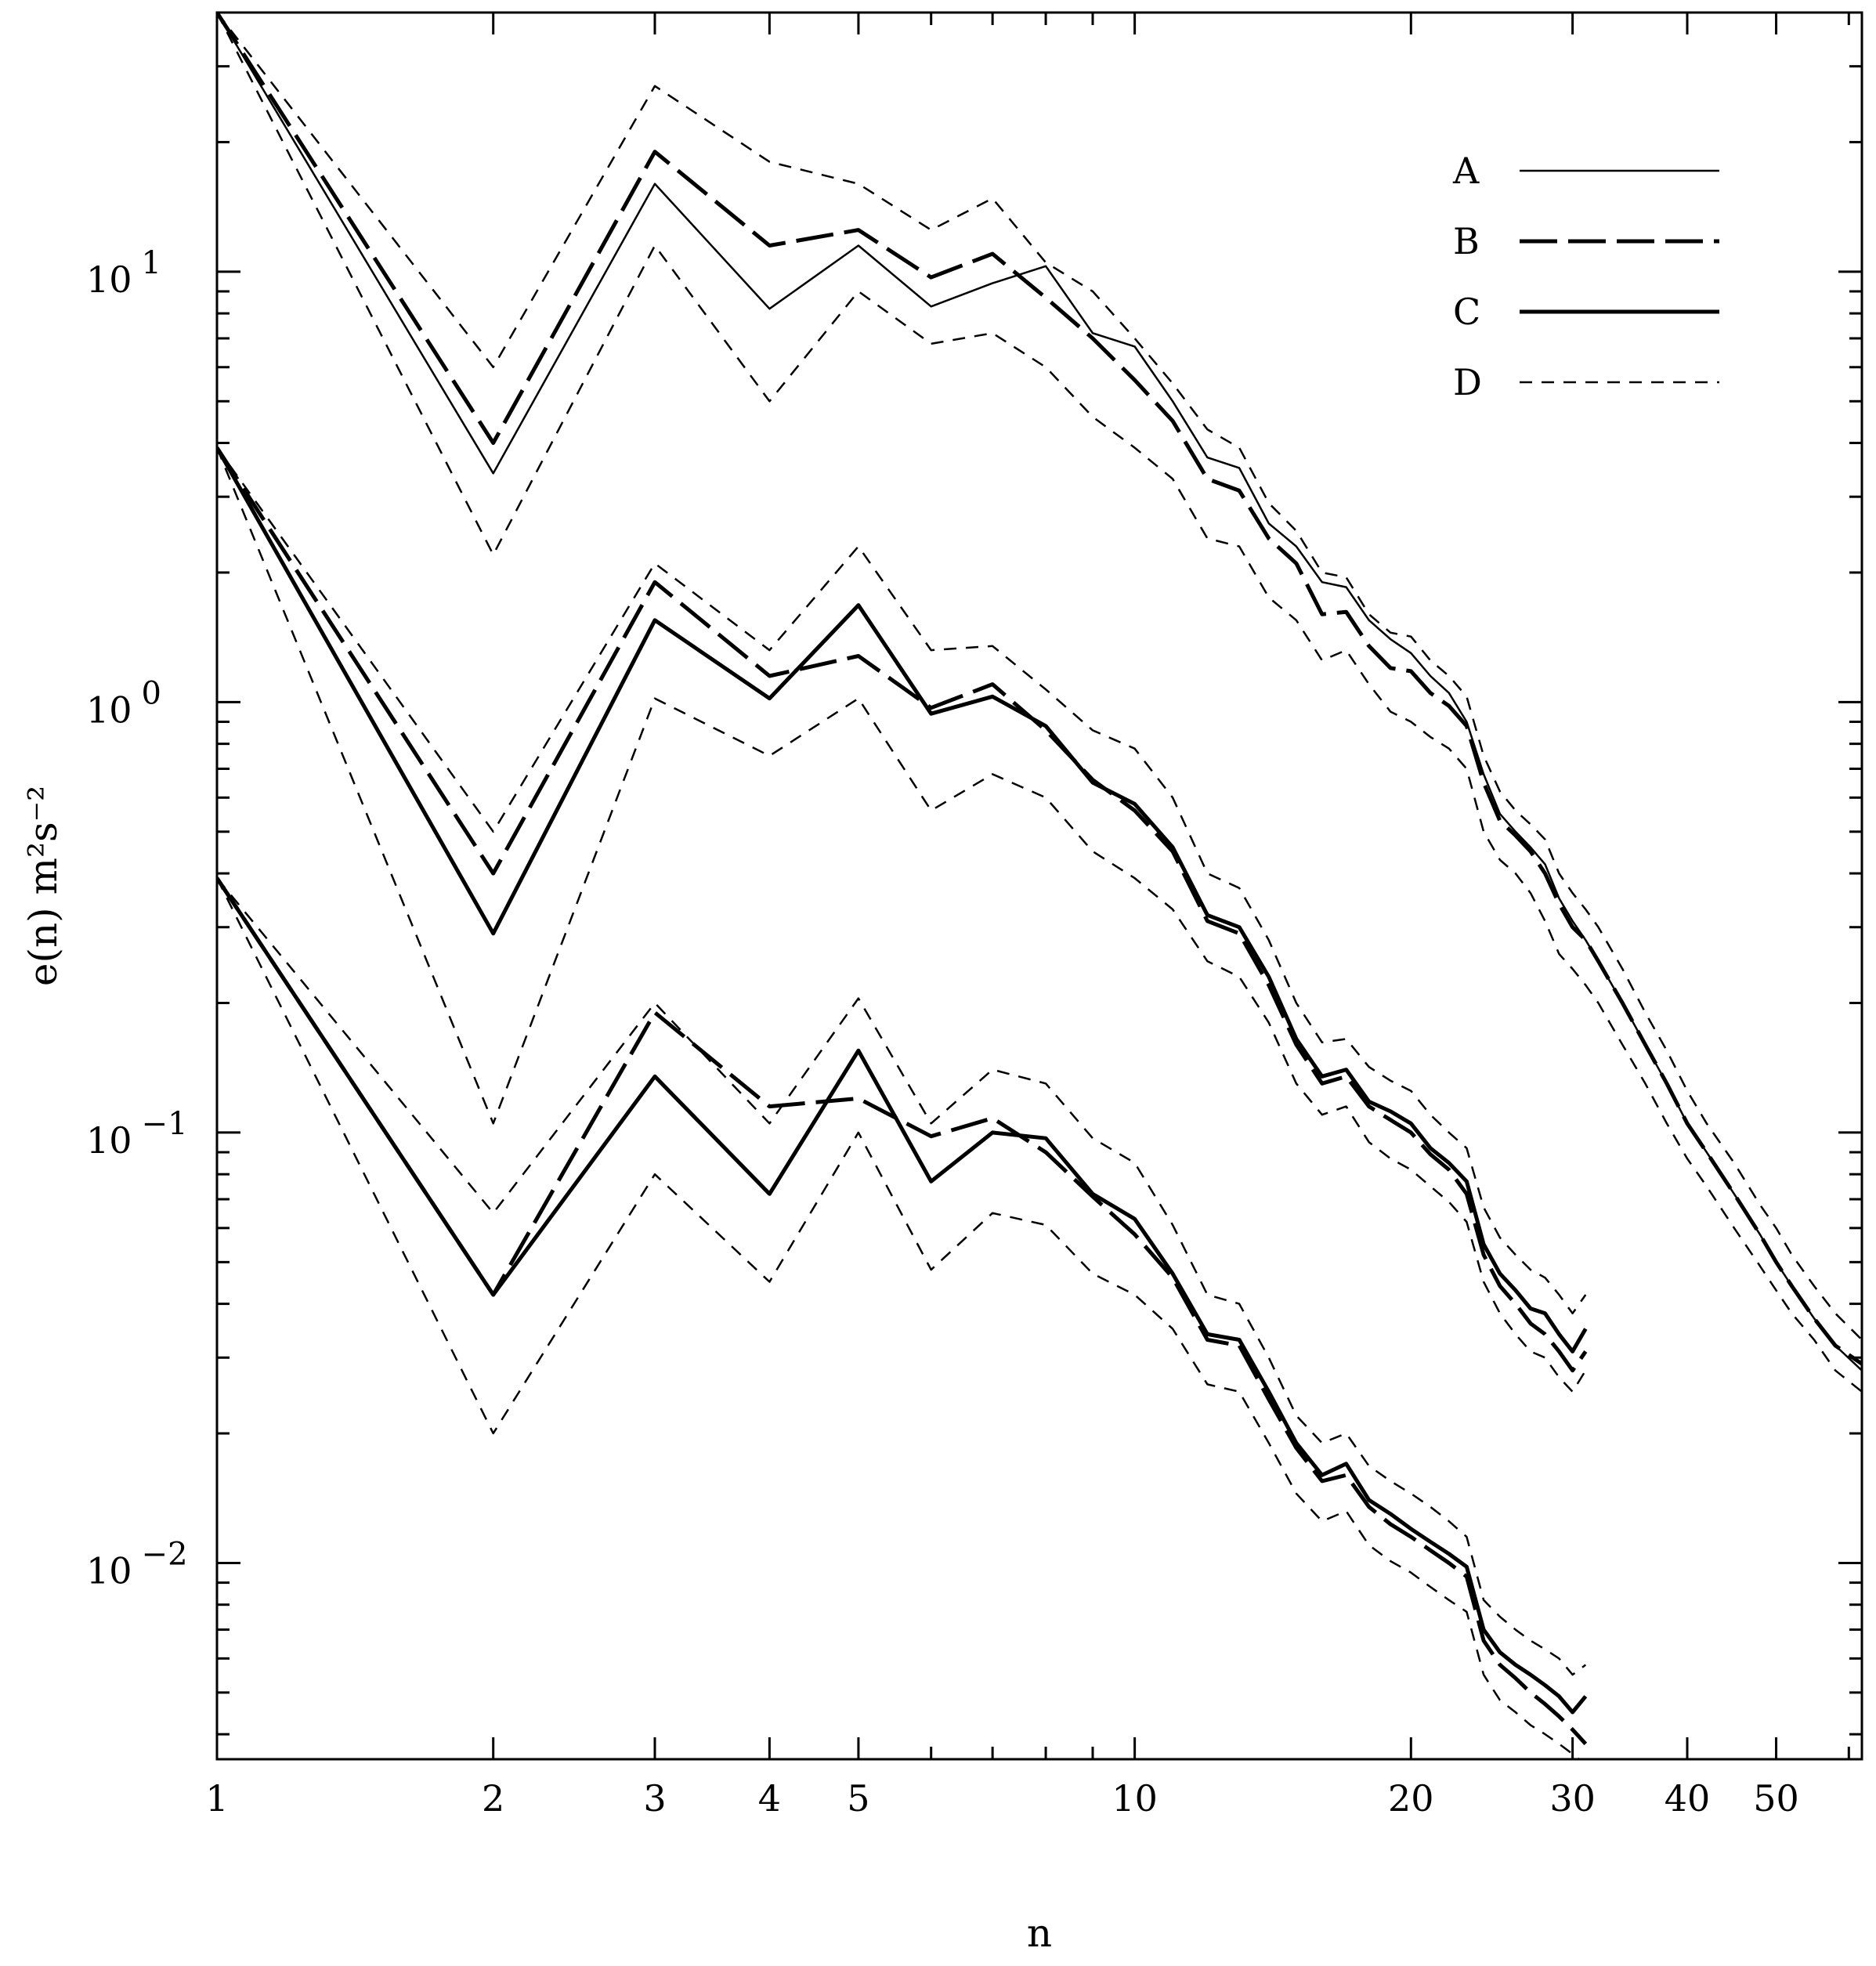 This screenshot has width=1876, height=1966. I want to click on x-tick-label: 50, so click(1776, 1798).